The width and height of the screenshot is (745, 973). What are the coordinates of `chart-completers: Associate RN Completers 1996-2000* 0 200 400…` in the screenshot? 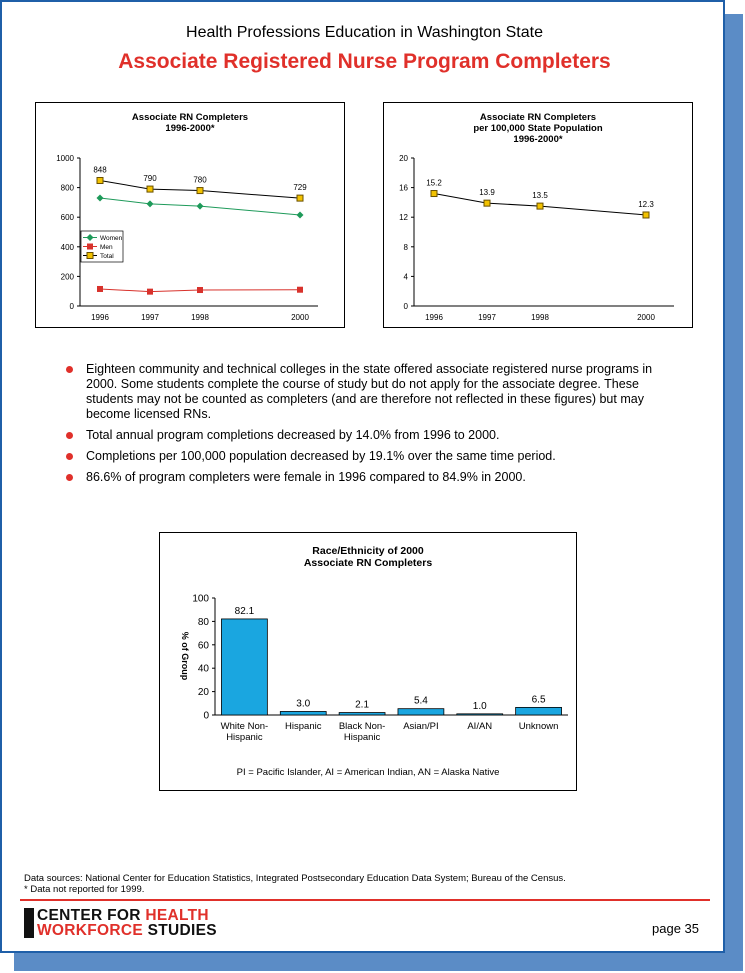 It's located at (190, 215).